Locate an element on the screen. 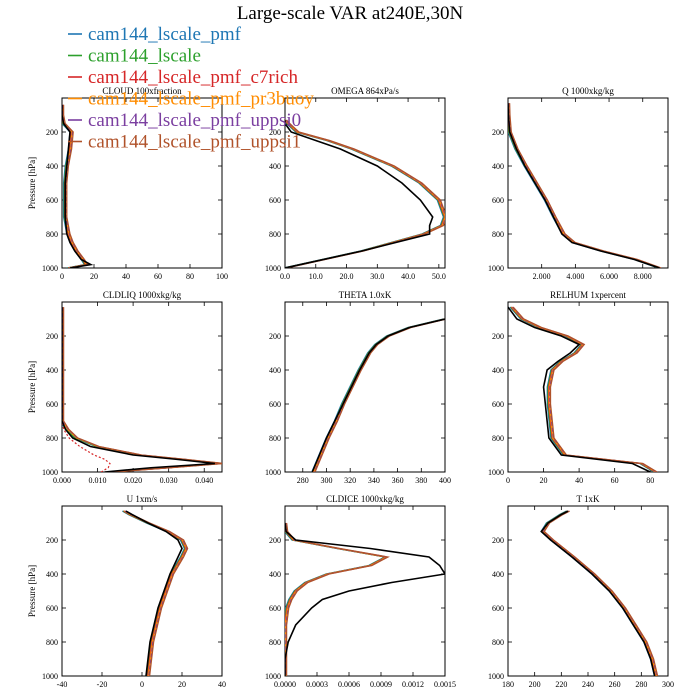  x-tick-label: 240 is located at coordinates (588, 684).